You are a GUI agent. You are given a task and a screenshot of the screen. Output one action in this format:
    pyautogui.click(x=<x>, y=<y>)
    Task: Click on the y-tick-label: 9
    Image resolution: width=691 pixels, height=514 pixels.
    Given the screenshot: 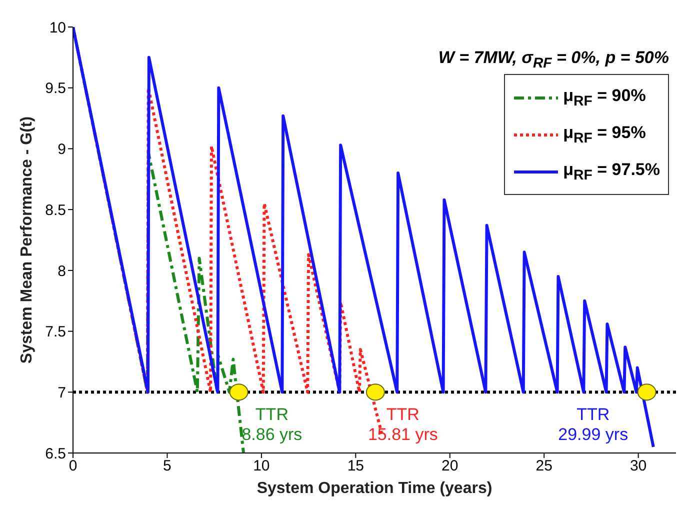 What is the action you would take?
    pyautogui.click(x=62, y=149)
    